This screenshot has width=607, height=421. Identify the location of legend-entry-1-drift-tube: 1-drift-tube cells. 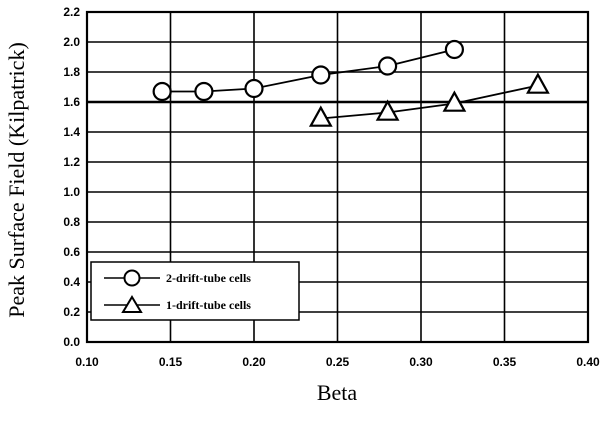
(177, 304).